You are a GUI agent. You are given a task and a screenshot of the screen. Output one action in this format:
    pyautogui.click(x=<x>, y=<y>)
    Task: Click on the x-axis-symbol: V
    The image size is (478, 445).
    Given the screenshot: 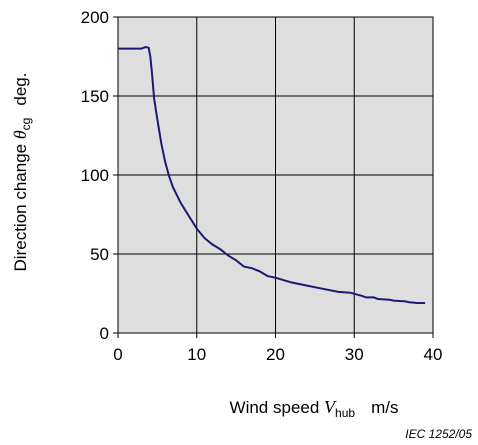 What is the action you would take?
    pyautogui.click(x=330, y=407)
    